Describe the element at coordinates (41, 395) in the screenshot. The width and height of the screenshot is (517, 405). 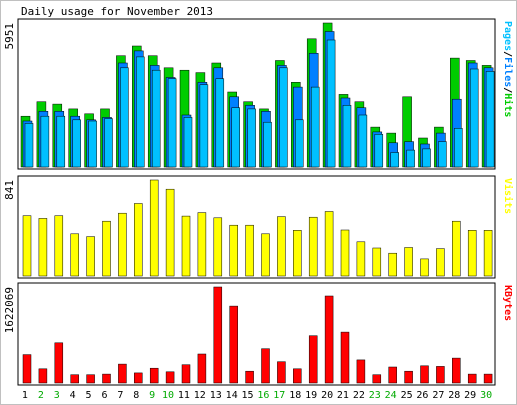
I see `x-tick-label-day-2: 2` at that location.